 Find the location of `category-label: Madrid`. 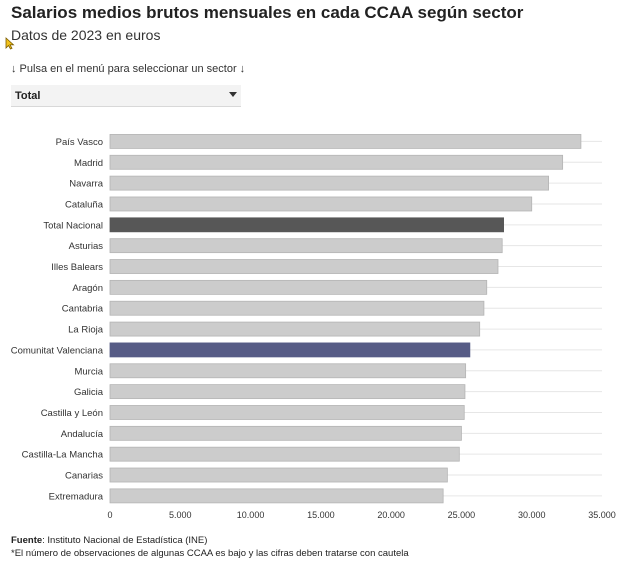

category-label: Madrid is located at coordinates (88, 163).